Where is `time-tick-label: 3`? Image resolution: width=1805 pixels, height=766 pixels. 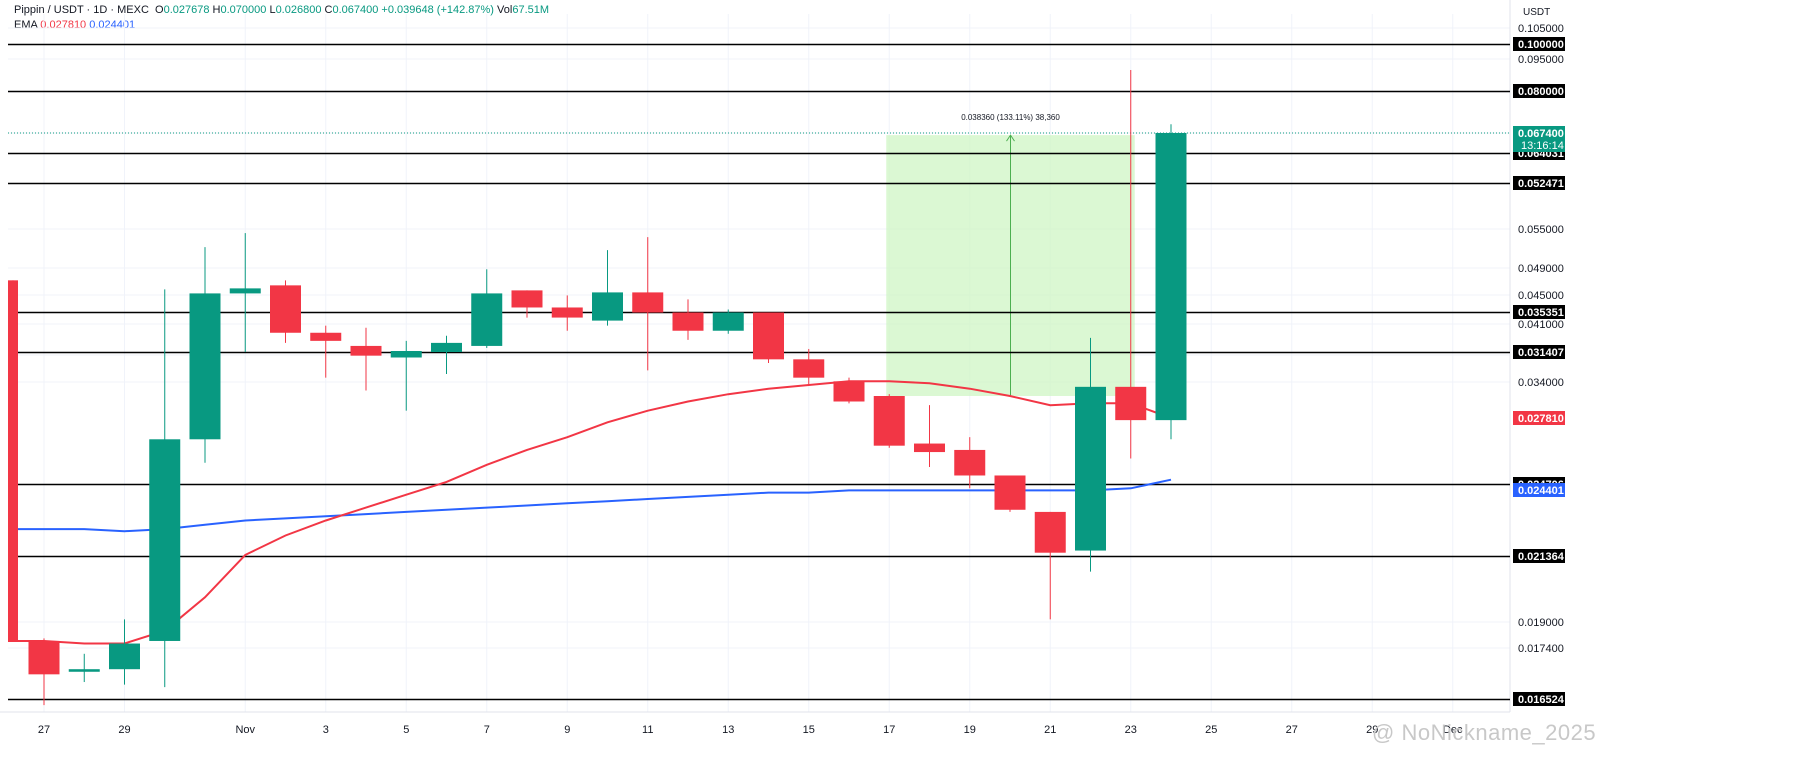 time-tick-label: 3 is located at coordinates (326, 730).